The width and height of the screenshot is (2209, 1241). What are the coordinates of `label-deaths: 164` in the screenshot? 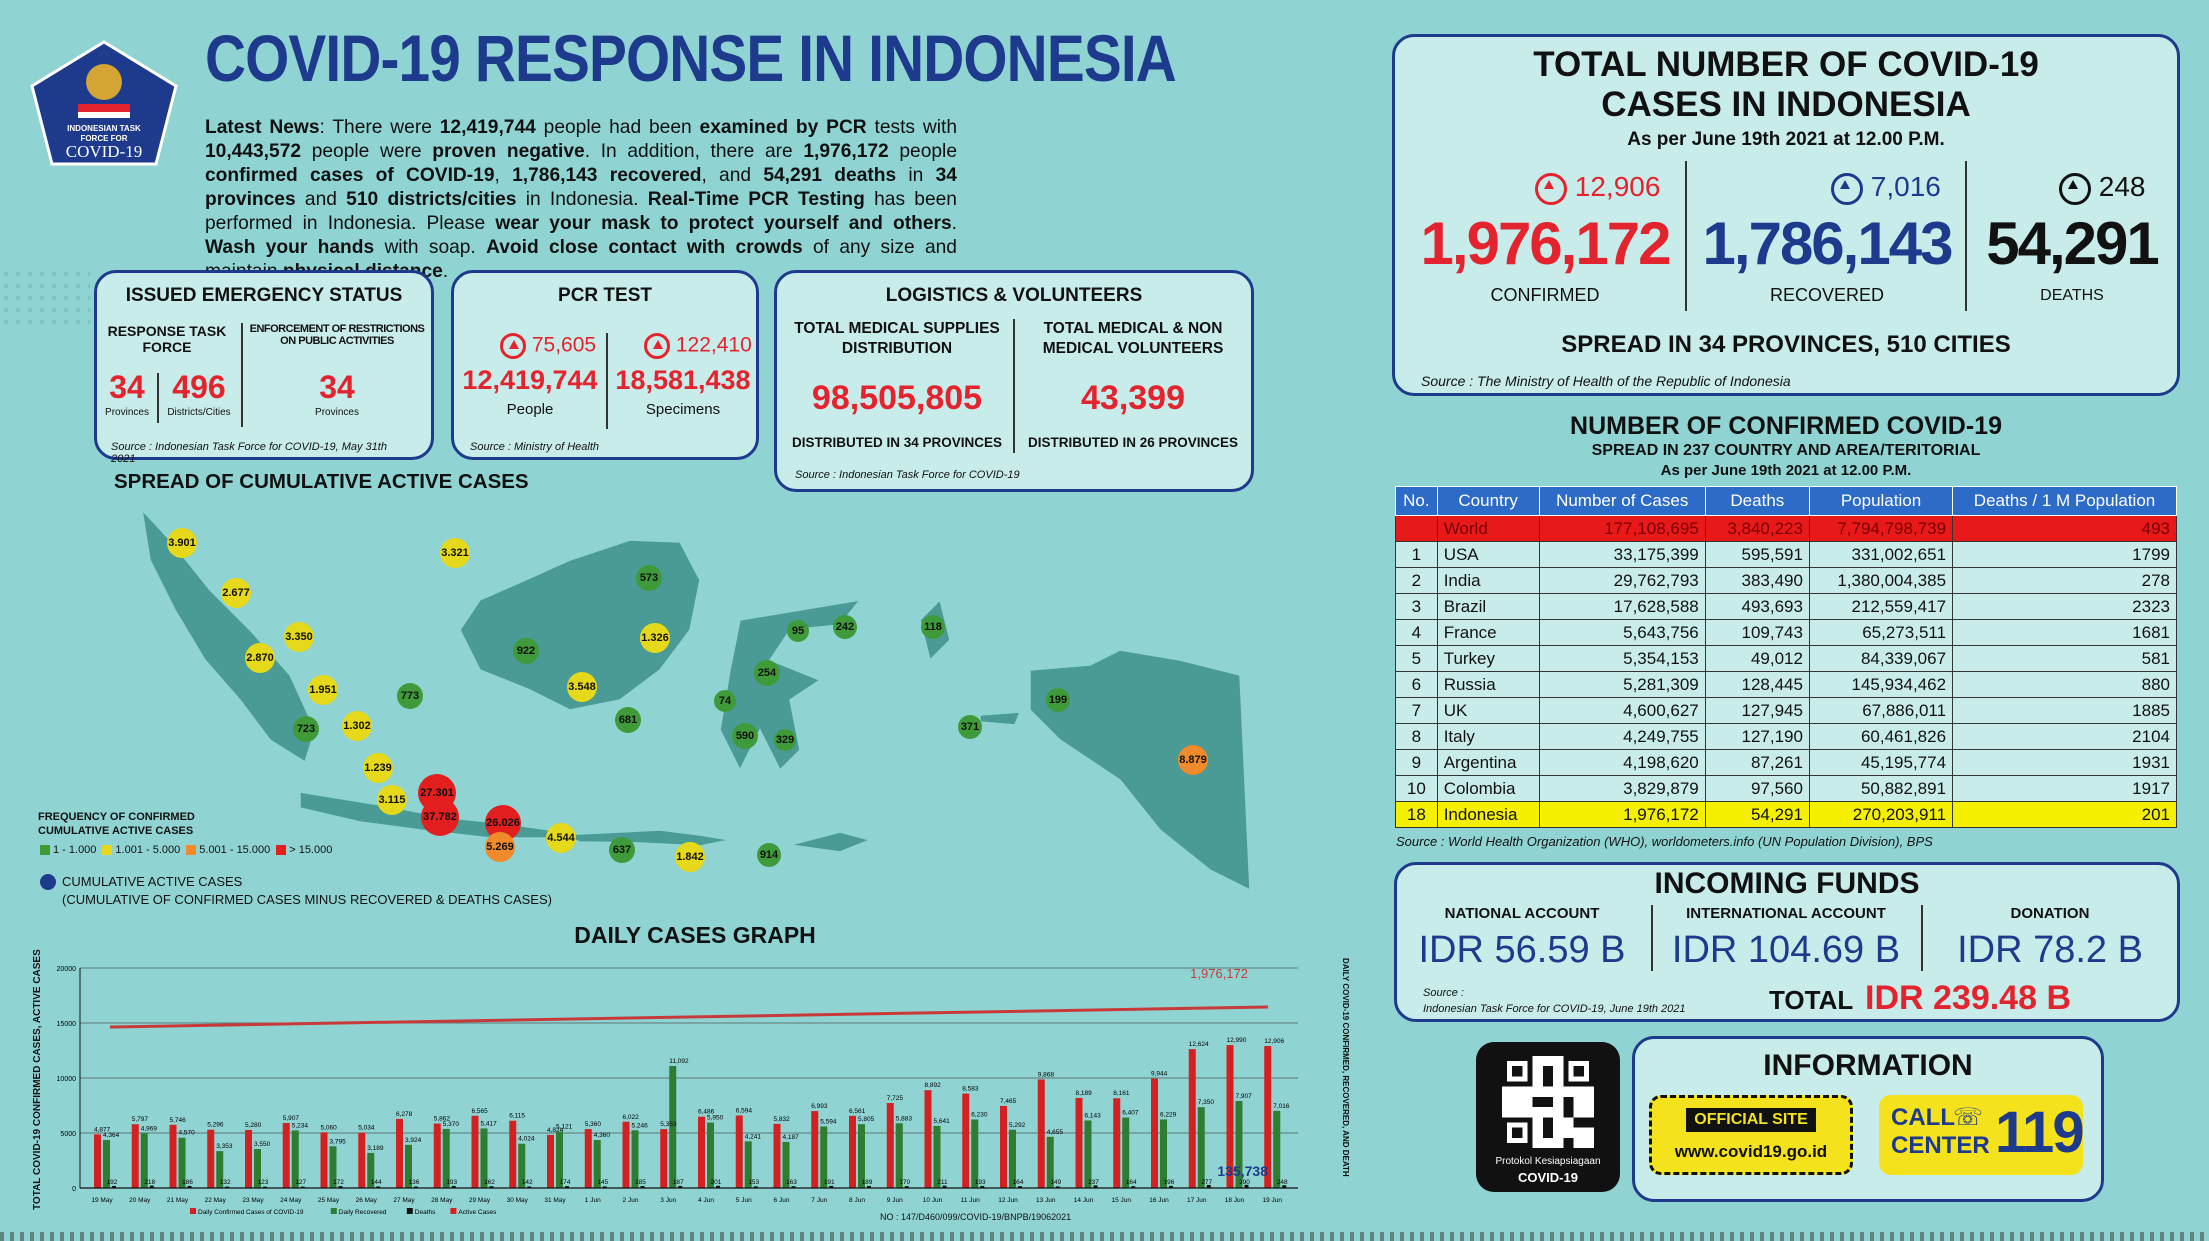 It's located at (1131, 1182).